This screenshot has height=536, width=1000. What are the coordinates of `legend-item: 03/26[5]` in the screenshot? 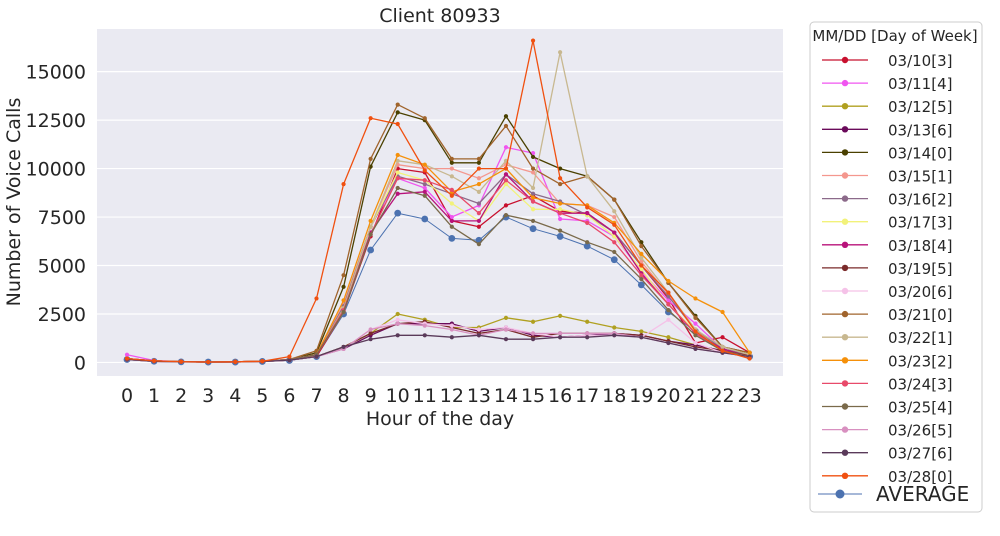 It's located at (887, 431).